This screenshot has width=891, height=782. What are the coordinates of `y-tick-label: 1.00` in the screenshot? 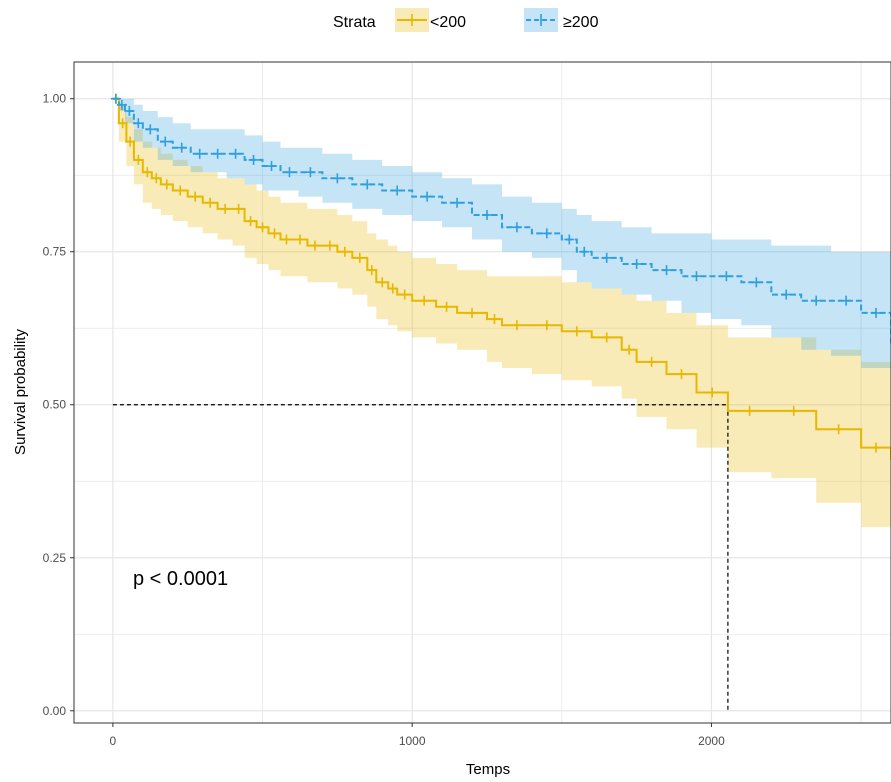 It's located at (55, 99).